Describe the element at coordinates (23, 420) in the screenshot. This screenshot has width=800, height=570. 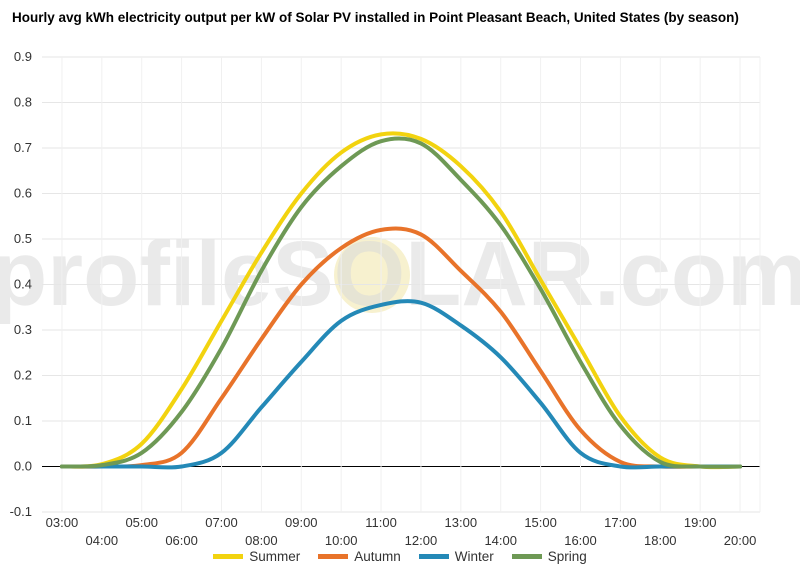
I see `y-tick-label: 0.1` at that location.